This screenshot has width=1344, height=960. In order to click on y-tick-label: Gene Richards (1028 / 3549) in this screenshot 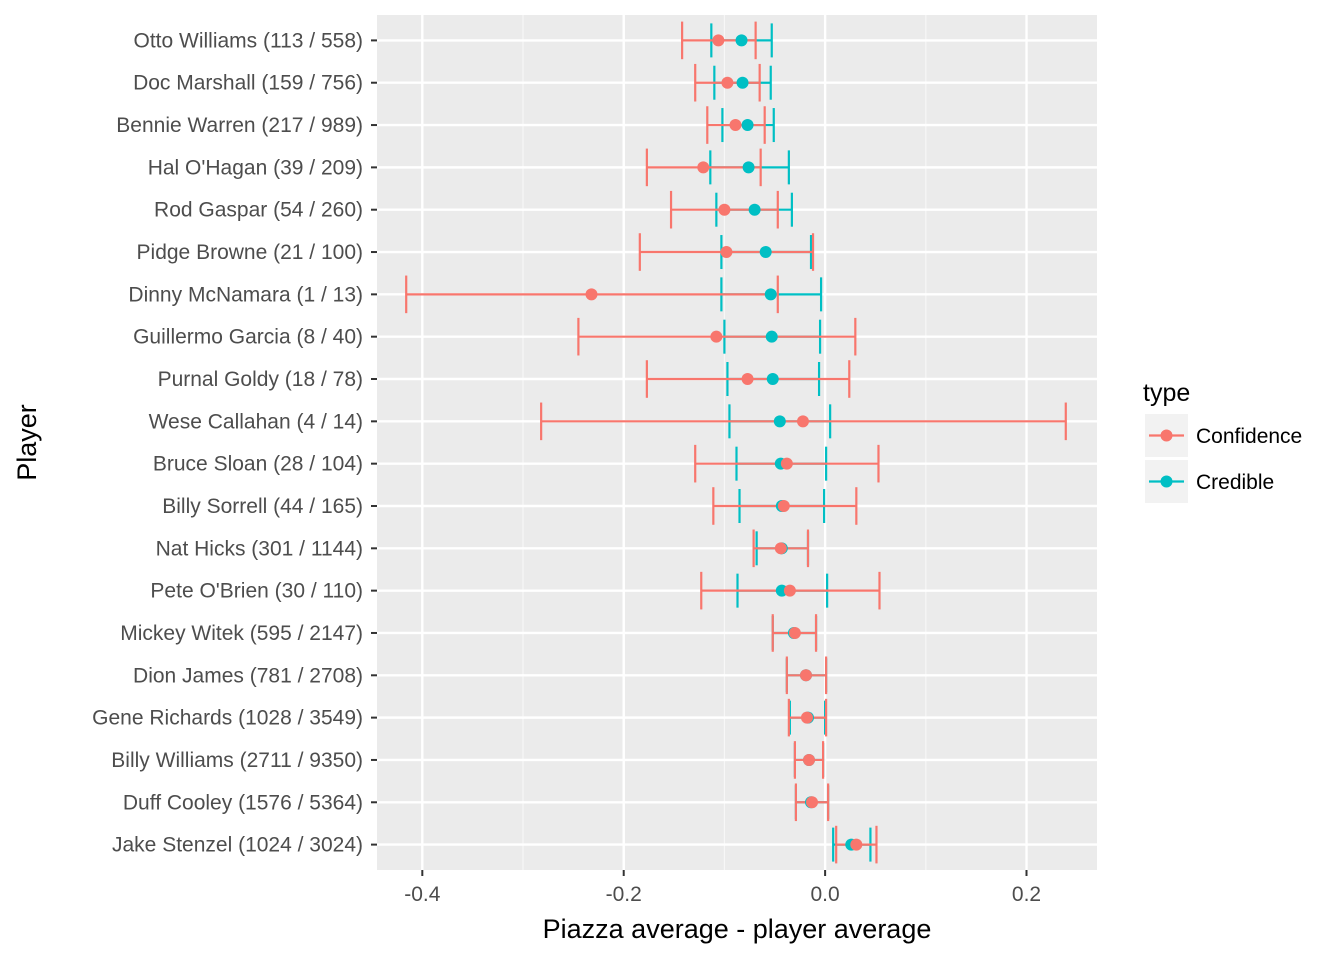, I will do `click(227, 718)`.